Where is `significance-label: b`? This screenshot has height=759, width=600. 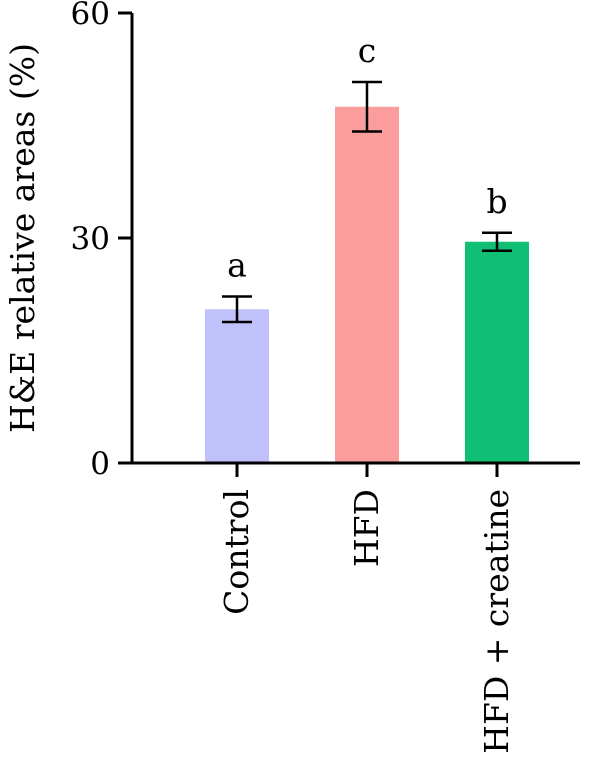 significance-label: b is located at coordinates (496, 201).